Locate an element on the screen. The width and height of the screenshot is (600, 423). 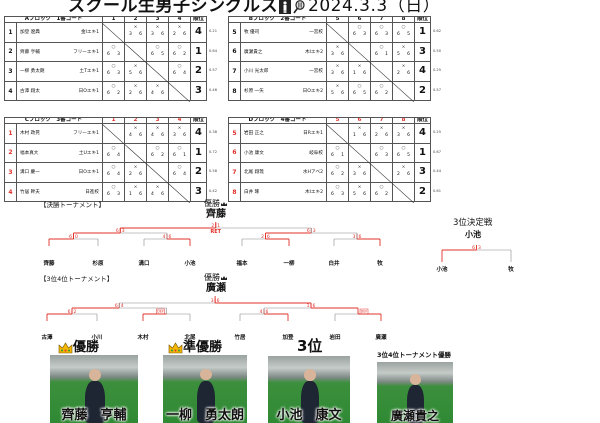
player-name: 加登 遼典 is located at coordinates (30, 32).